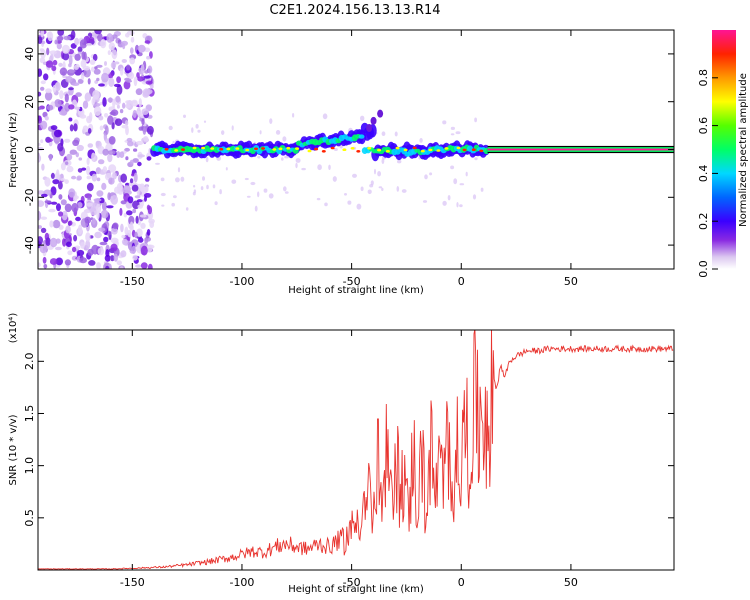 This screenshot has width=750, height=600. What do you see at coordinates (13, 449) in the screenshot?
I see `snr-y-axis-label: SNR (10 * v/v)` at bounding box center [13, 449].